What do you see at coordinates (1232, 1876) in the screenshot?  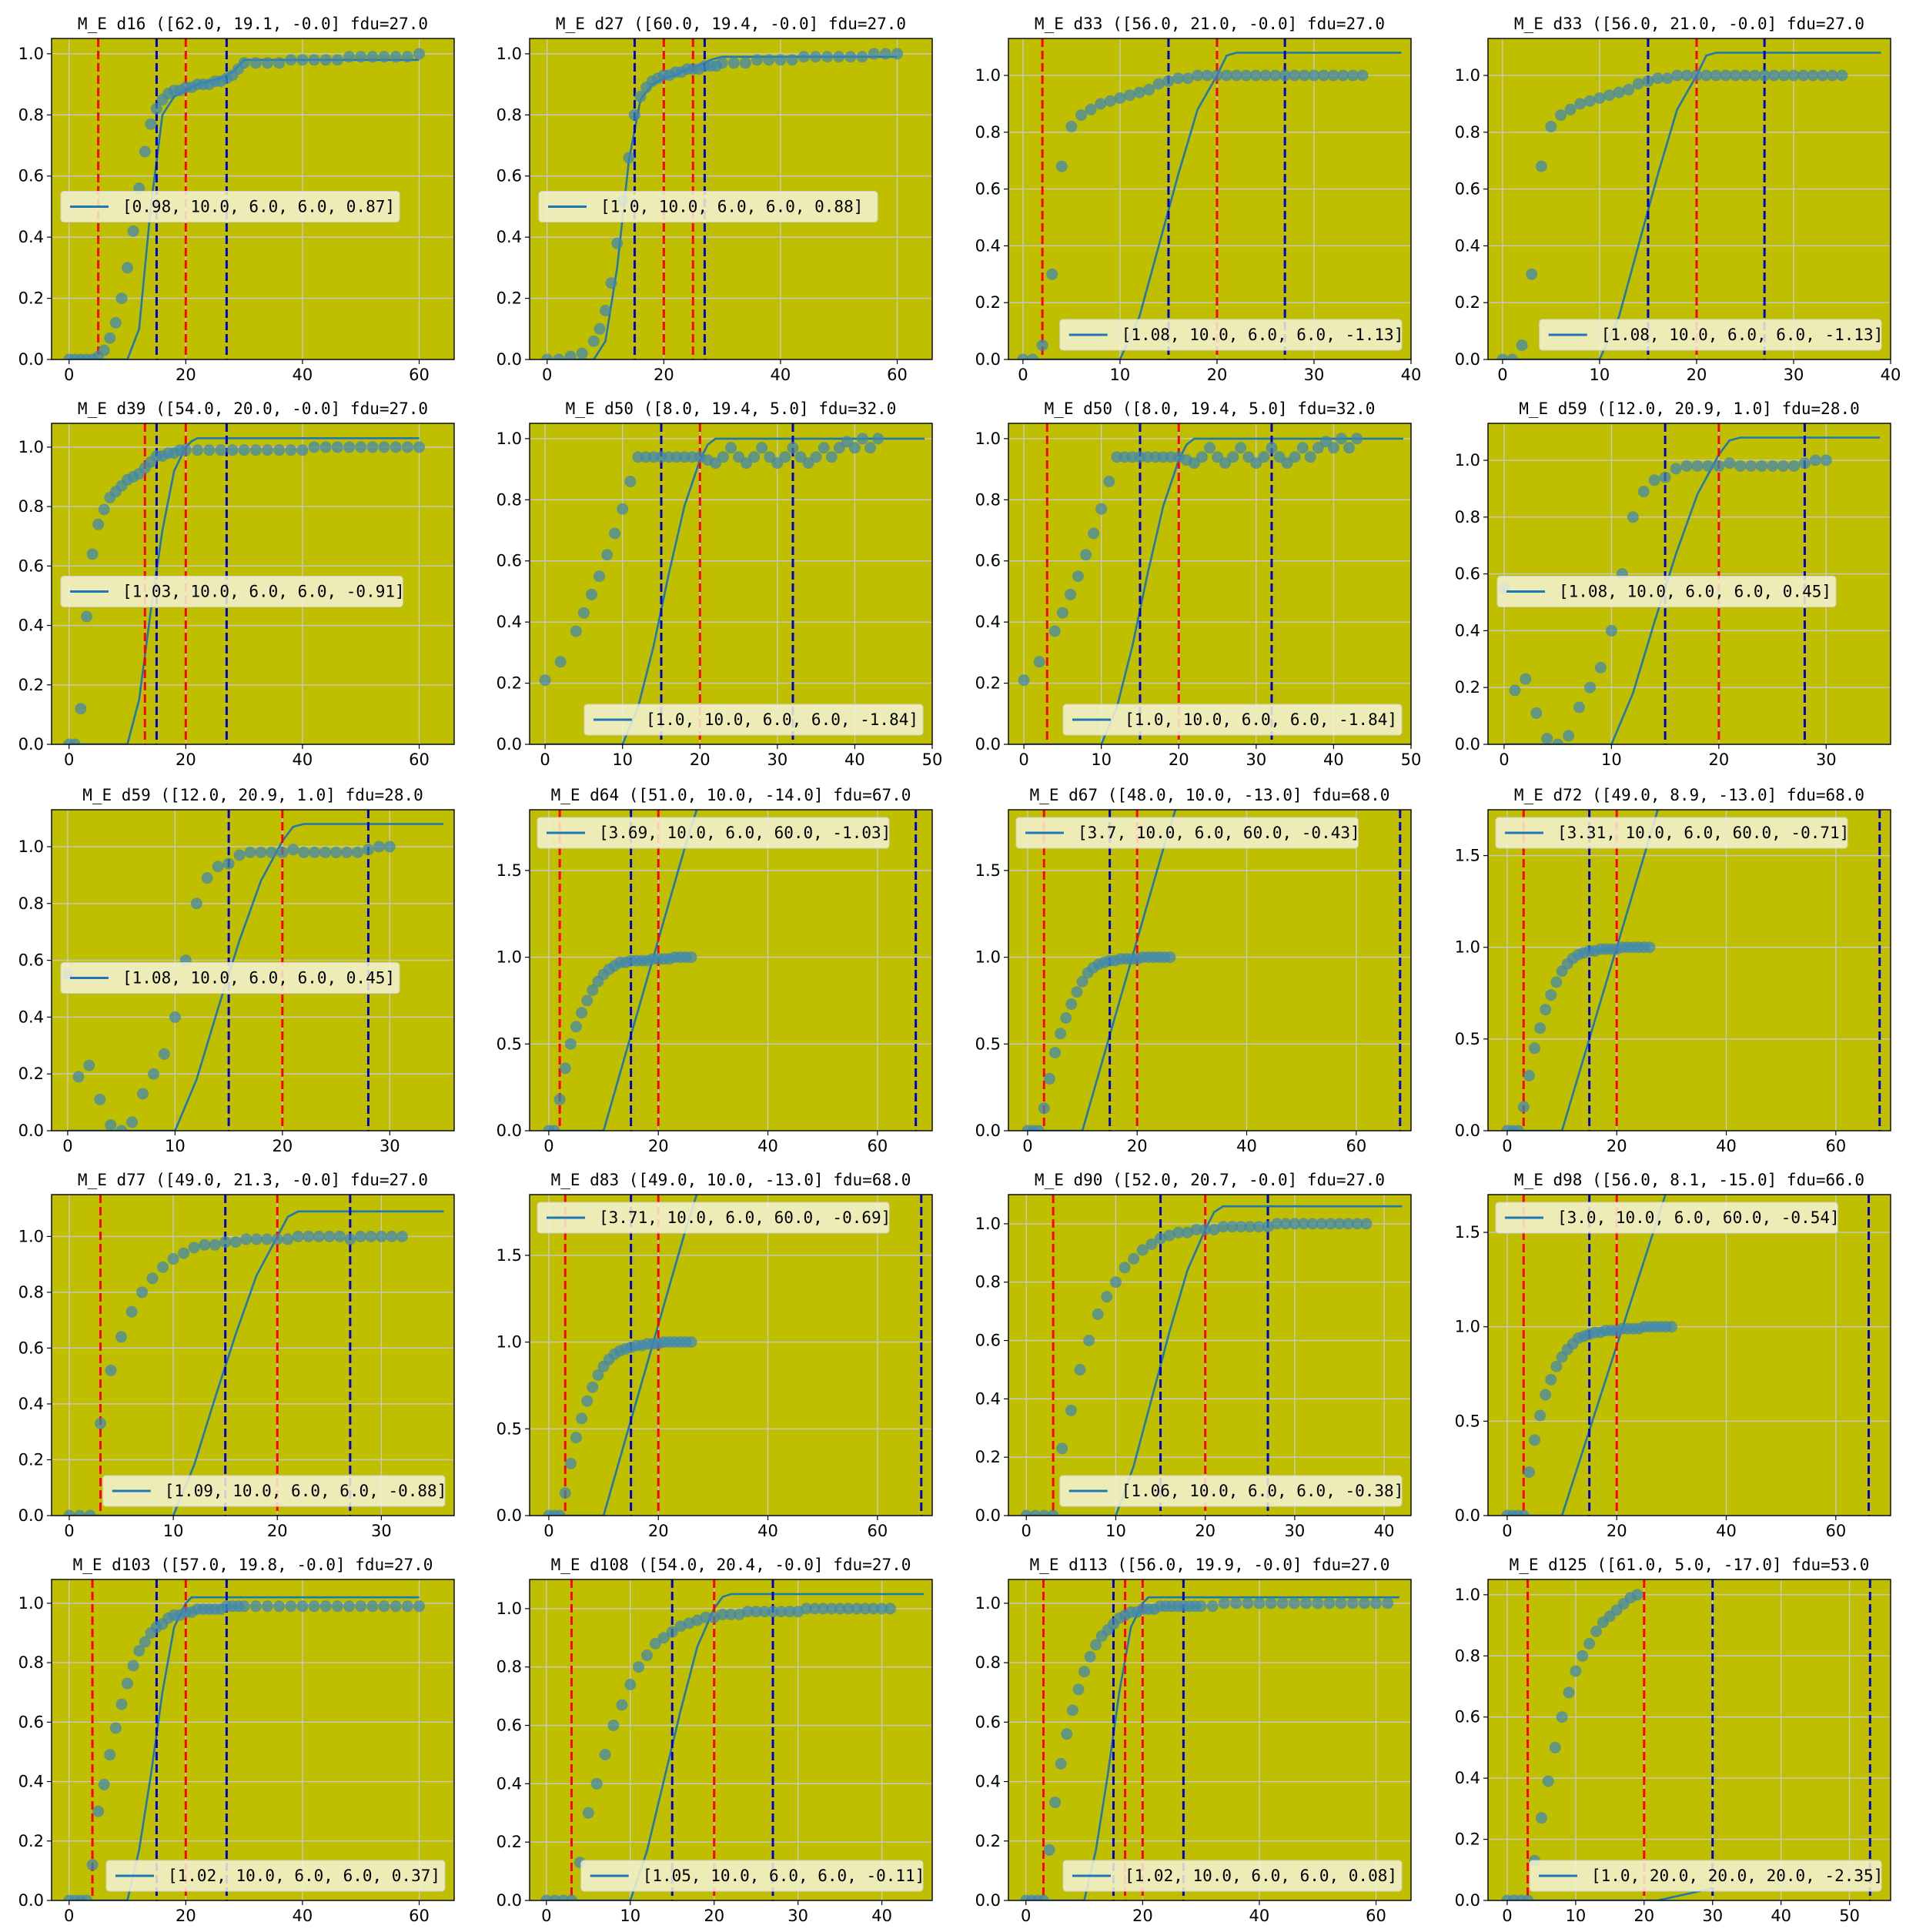 I see `legend: [1.02, 10.0, 6.0, 6.0, 0.08]` at bounding box center [1232, 1876].